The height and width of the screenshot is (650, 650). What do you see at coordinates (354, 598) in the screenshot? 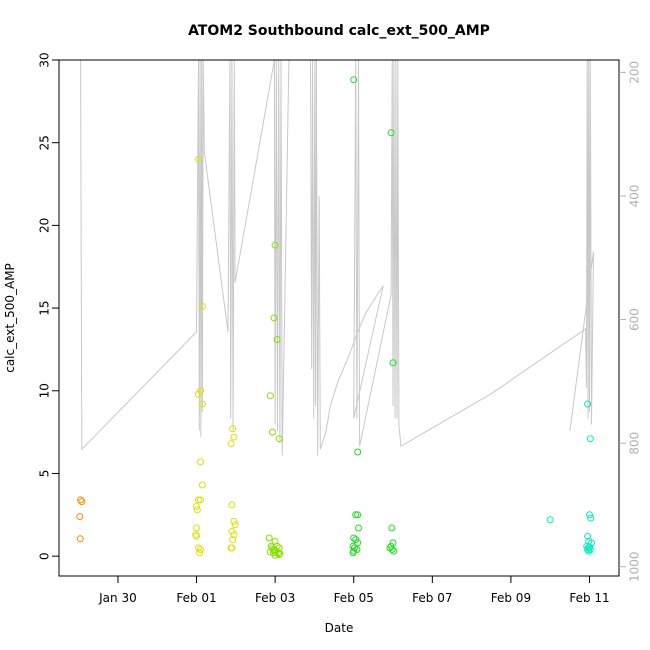
I see `x-tick-label: Feb 05` at bounding box center [354, 598].